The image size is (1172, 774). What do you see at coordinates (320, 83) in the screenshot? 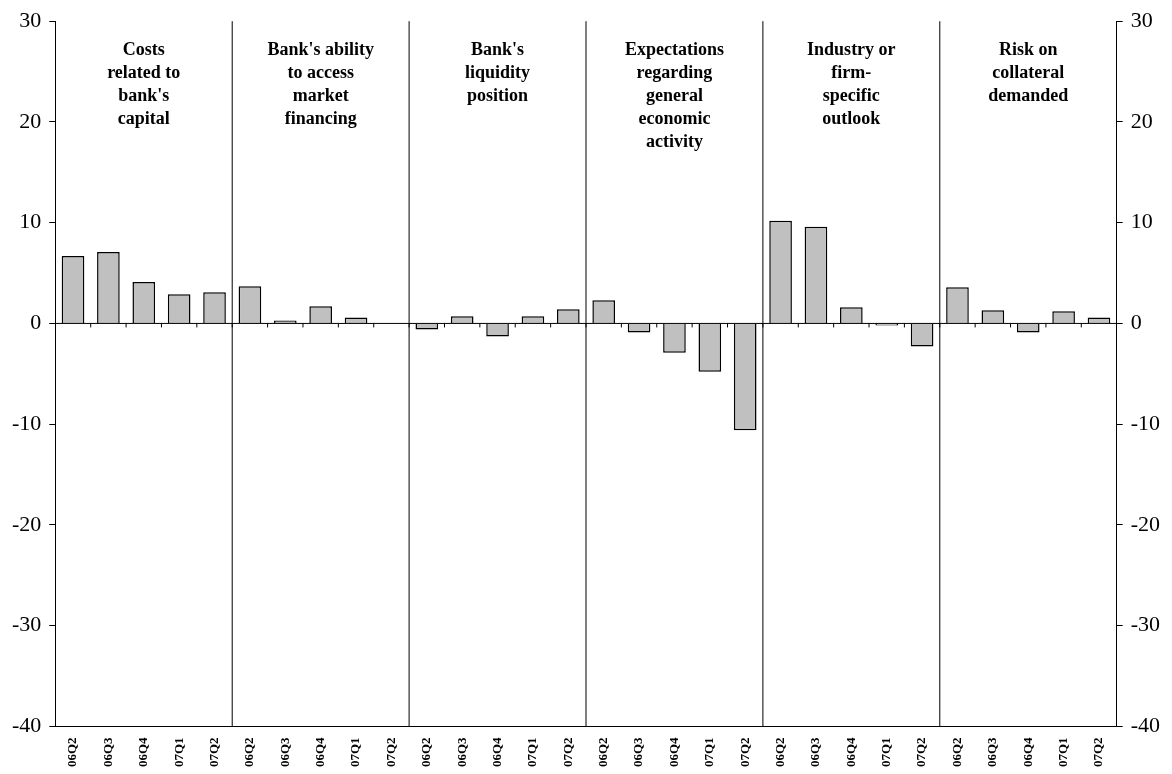
I see `annotation: Bank's ability to access market financing` at bounding box center [320, 83].